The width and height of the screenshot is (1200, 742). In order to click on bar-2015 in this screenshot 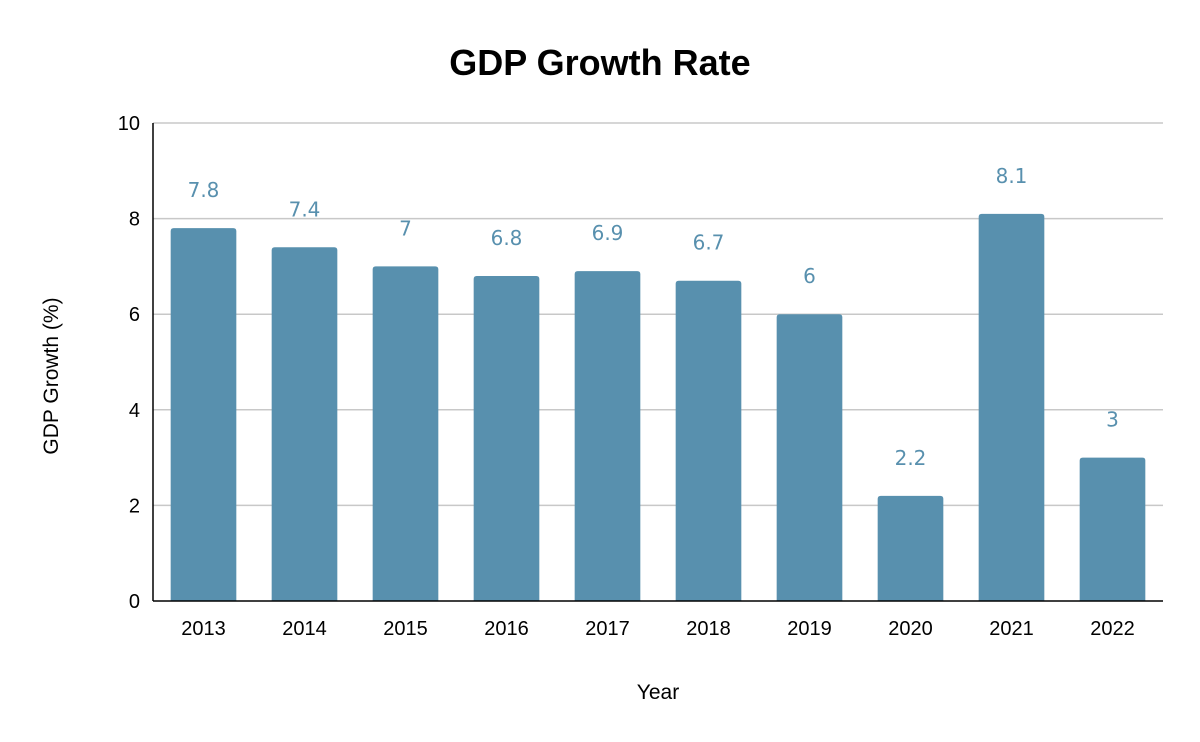, I will do `click(405, 433)`.